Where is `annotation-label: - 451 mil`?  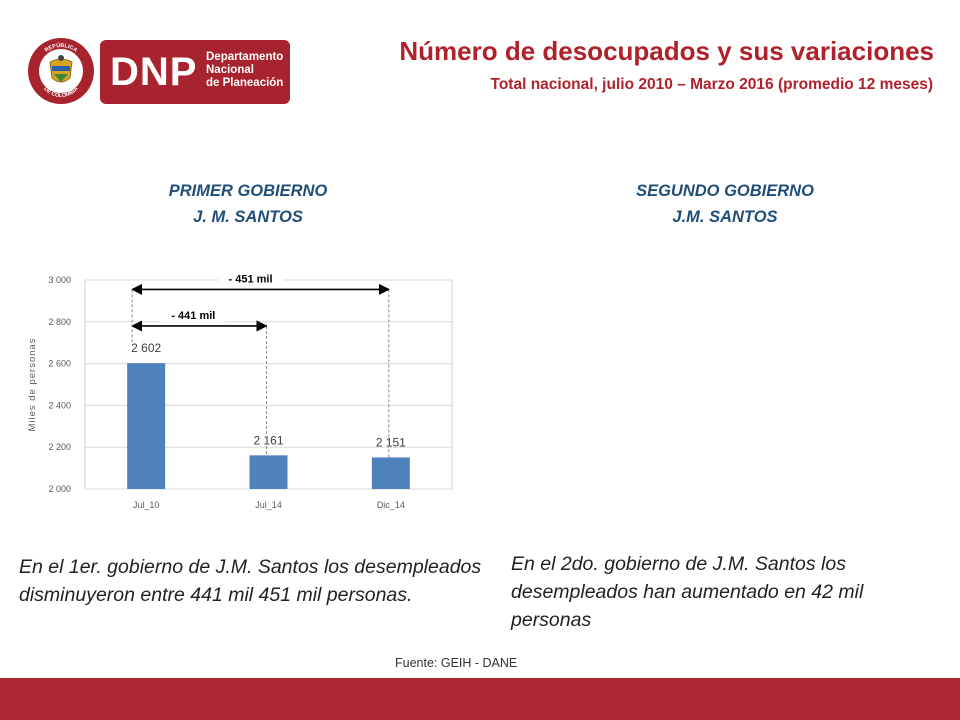 annotation-label: - 451 mil is located at coordinates (250, 279).